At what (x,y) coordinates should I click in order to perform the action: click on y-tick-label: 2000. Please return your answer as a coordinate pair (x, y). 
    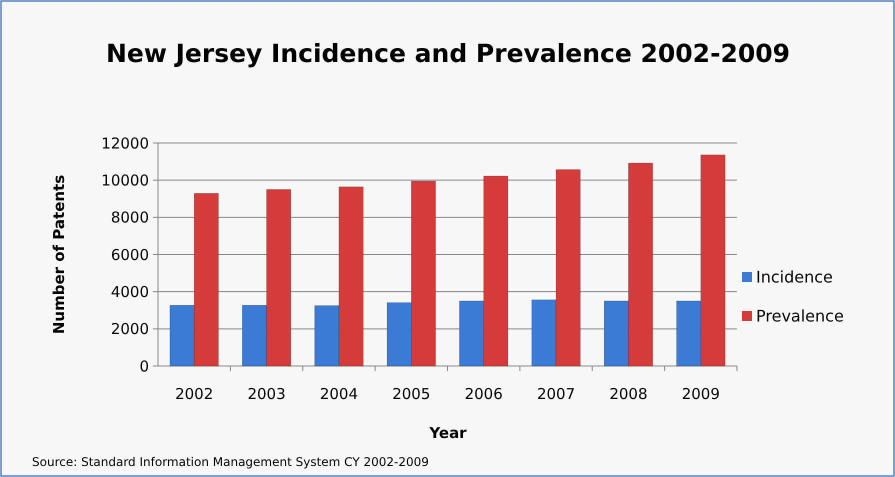
    Looking at the image, I should click on (129, 329).